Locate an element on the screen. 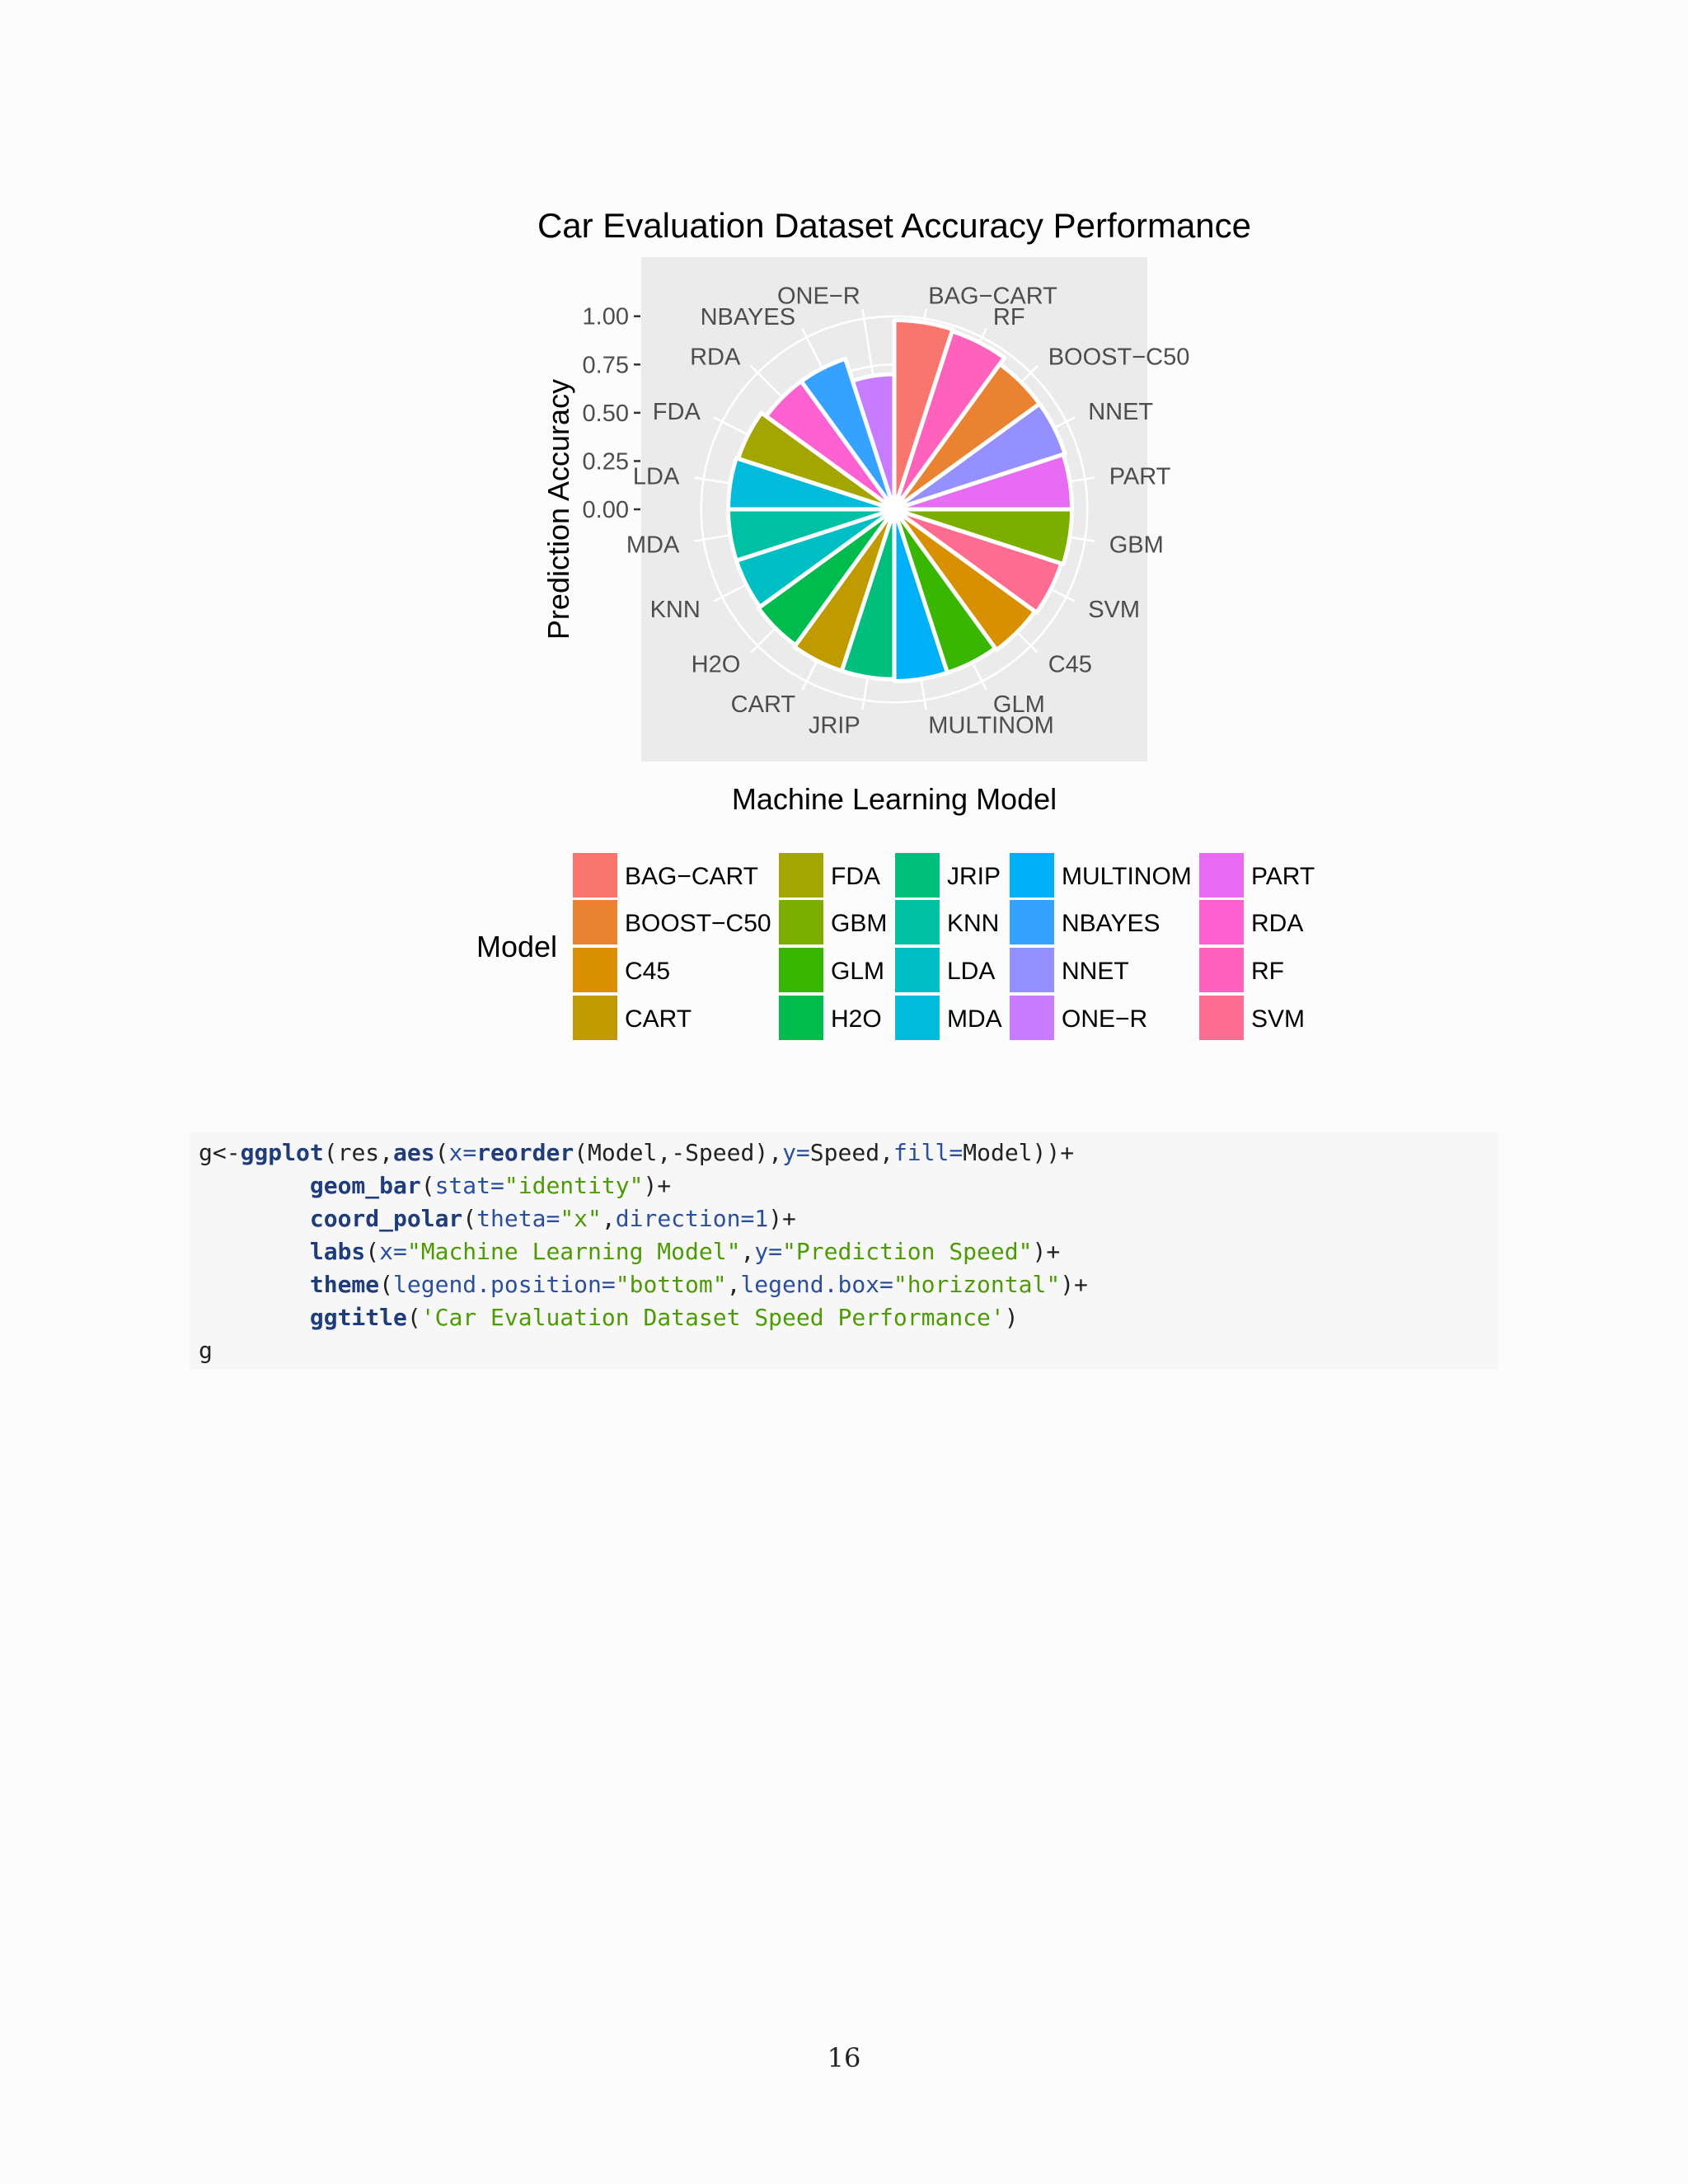 The height and width of the screenshot is (2184, 1688). legend-label: C45 is located at coordinates (647, 971).